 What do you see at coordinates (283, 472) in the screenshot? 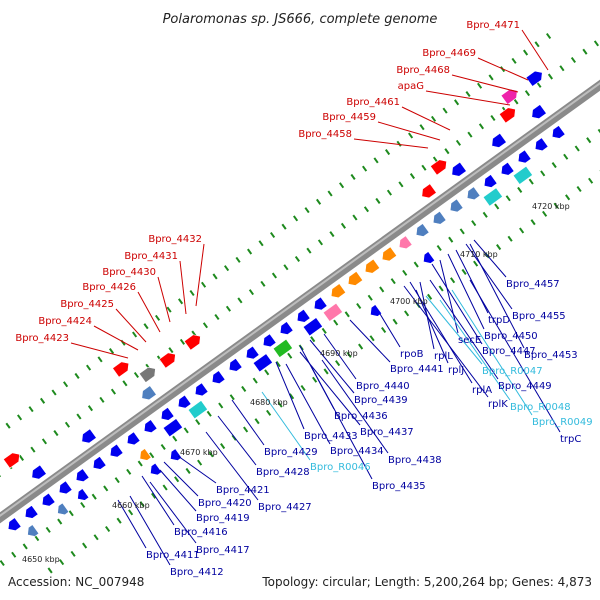
I see `gene-label: Bpro_4428` at bounding box center [283, 472].